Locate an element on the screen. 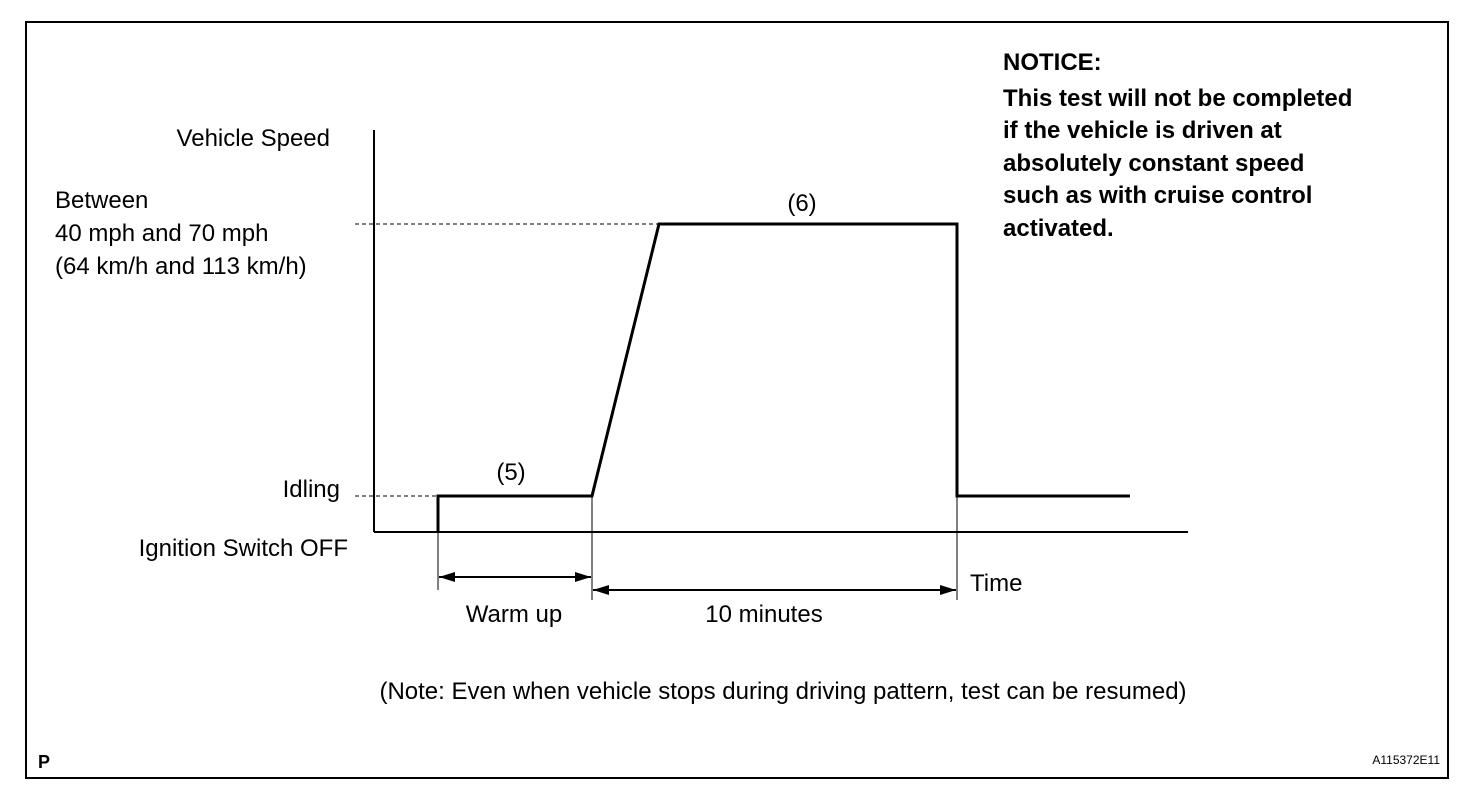 This screenshot has height=786, width=1472. corner-right: A115372E11 is located at coordinates (1406, 760).